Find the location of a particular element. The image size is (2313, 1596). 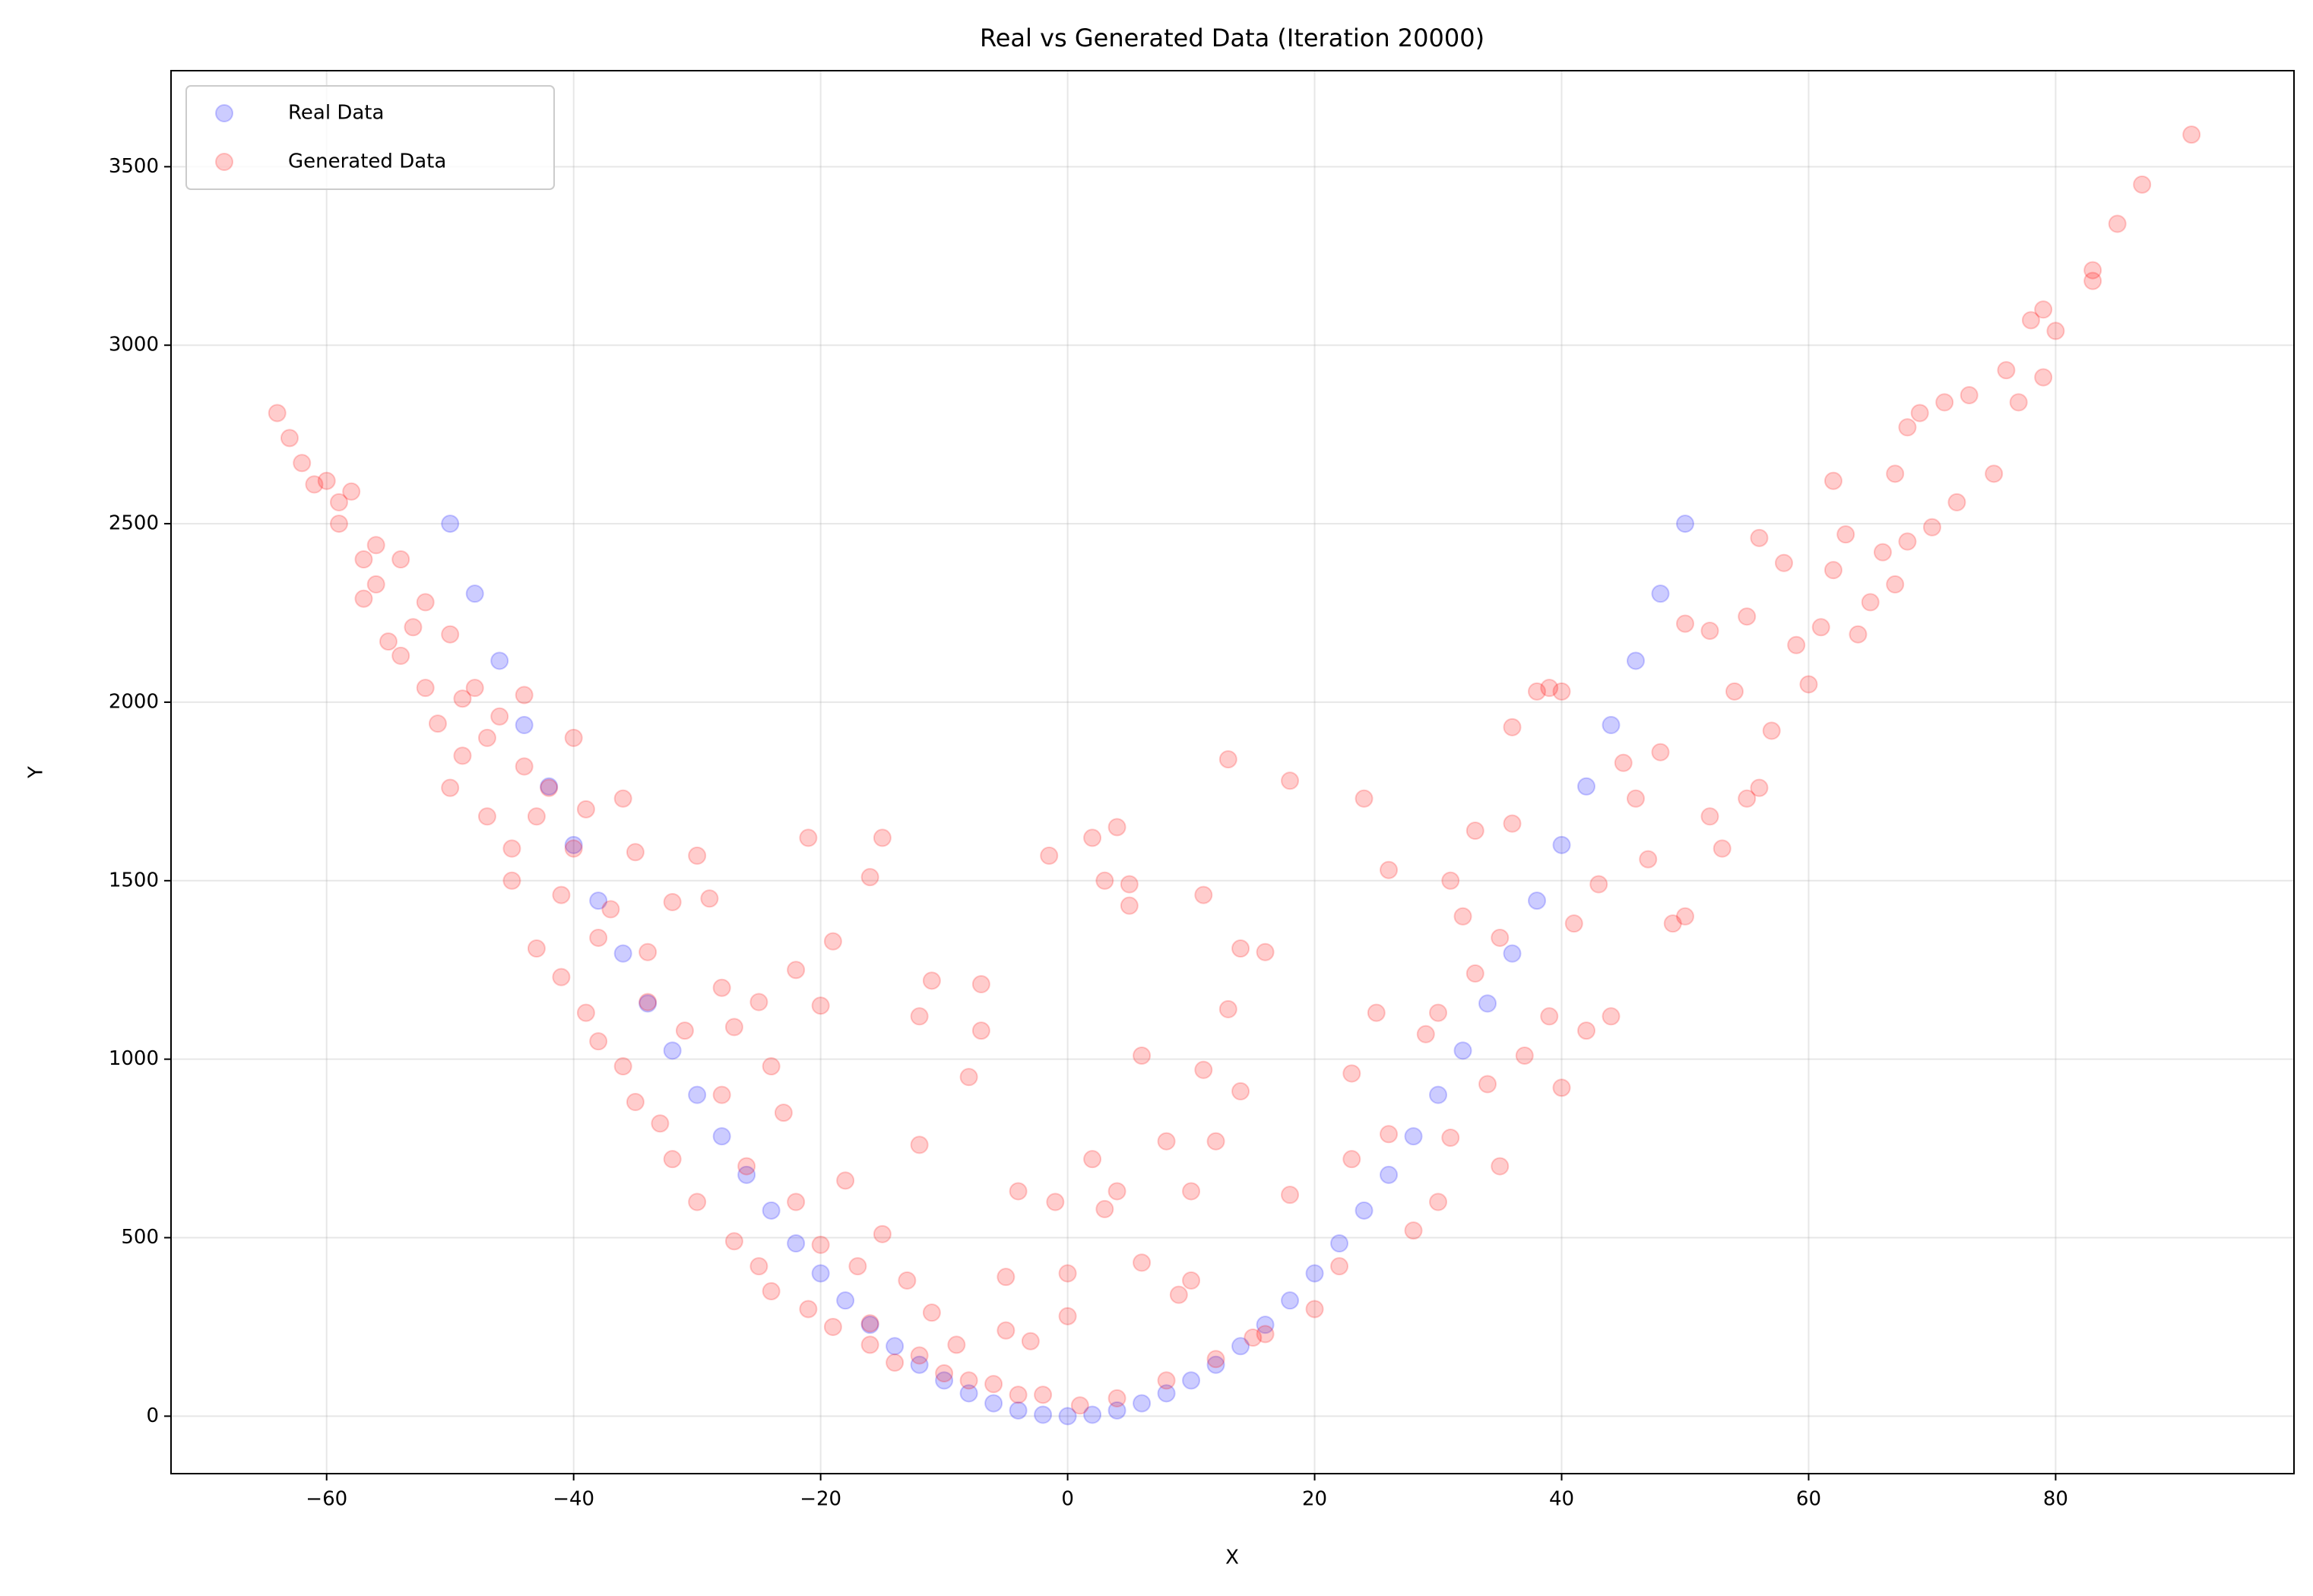

x-tick-label: 80 is located at coordinates (2055, 1499).